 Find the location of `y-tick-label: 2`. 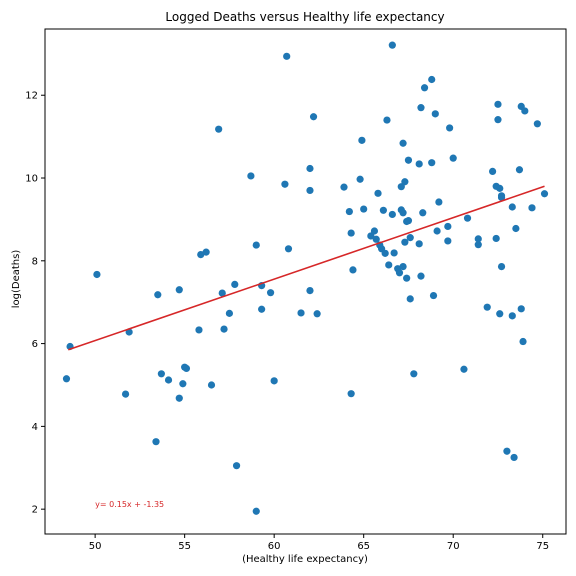

y-tick-label: 2 is located at coordinates (35, 510).